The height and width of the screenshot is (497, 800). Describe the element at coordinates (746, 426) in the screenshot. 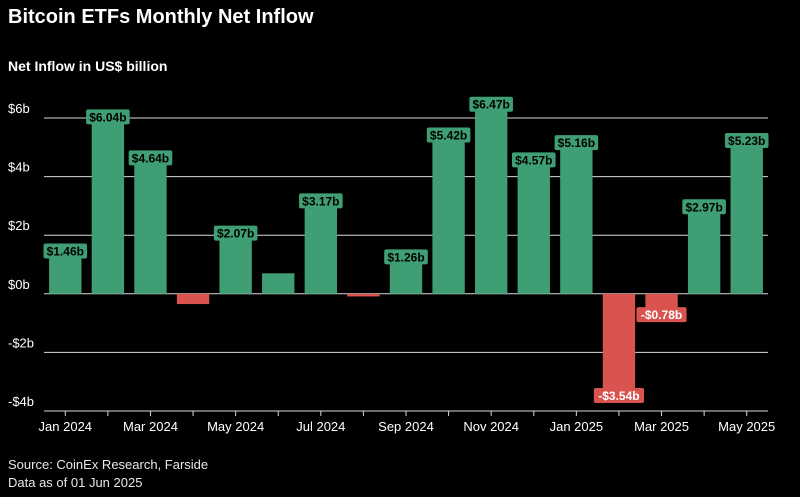

I see `x-tick-label: May 2025` at that location.